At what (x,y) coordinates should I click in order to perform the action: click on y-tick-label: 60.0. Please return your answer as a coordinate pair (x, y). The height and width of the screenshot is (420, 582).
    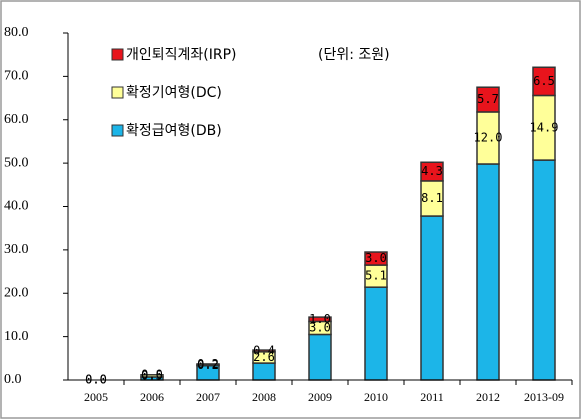
    Looking at the image, I should click on (16, 119).